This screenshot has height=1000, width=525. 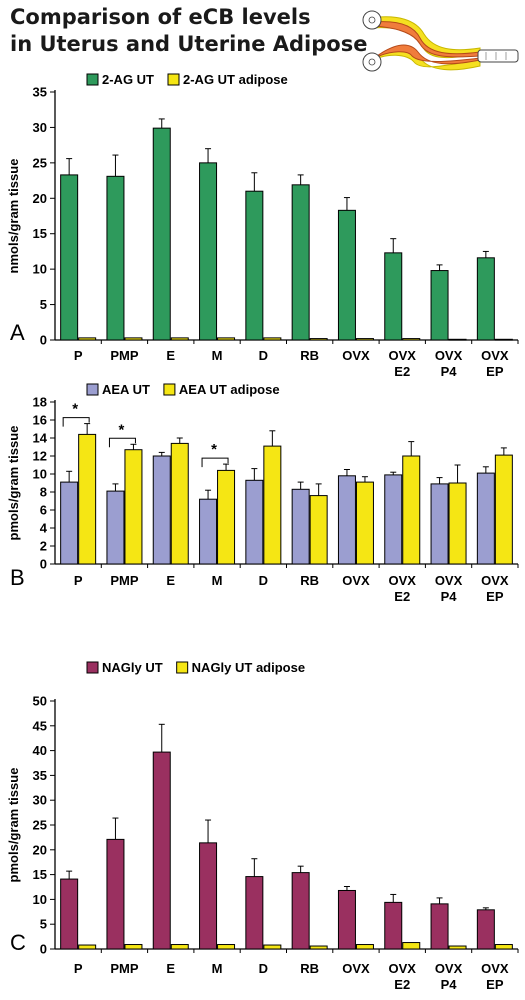 What do you see at coordinates (40, 750) in the screenshot?
I see `y-tick-label: 40` at bounding box center [40, 750].